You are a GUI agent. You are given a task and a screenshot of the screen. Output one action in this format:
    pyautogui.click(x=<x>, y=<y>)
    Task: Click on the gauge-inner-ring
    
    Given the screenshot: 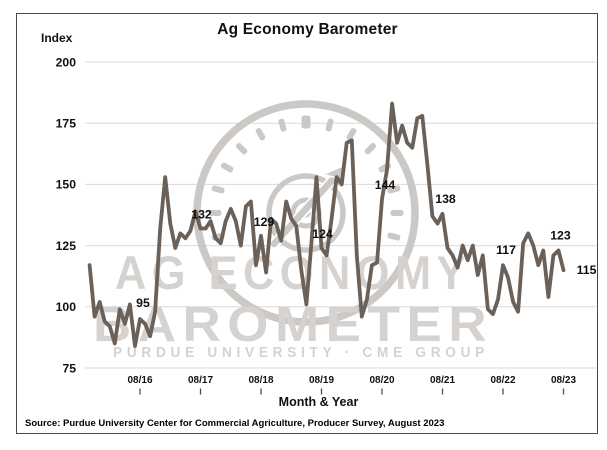 What is the action you would take?
    pyautogui.click(x=306, y=213)
    